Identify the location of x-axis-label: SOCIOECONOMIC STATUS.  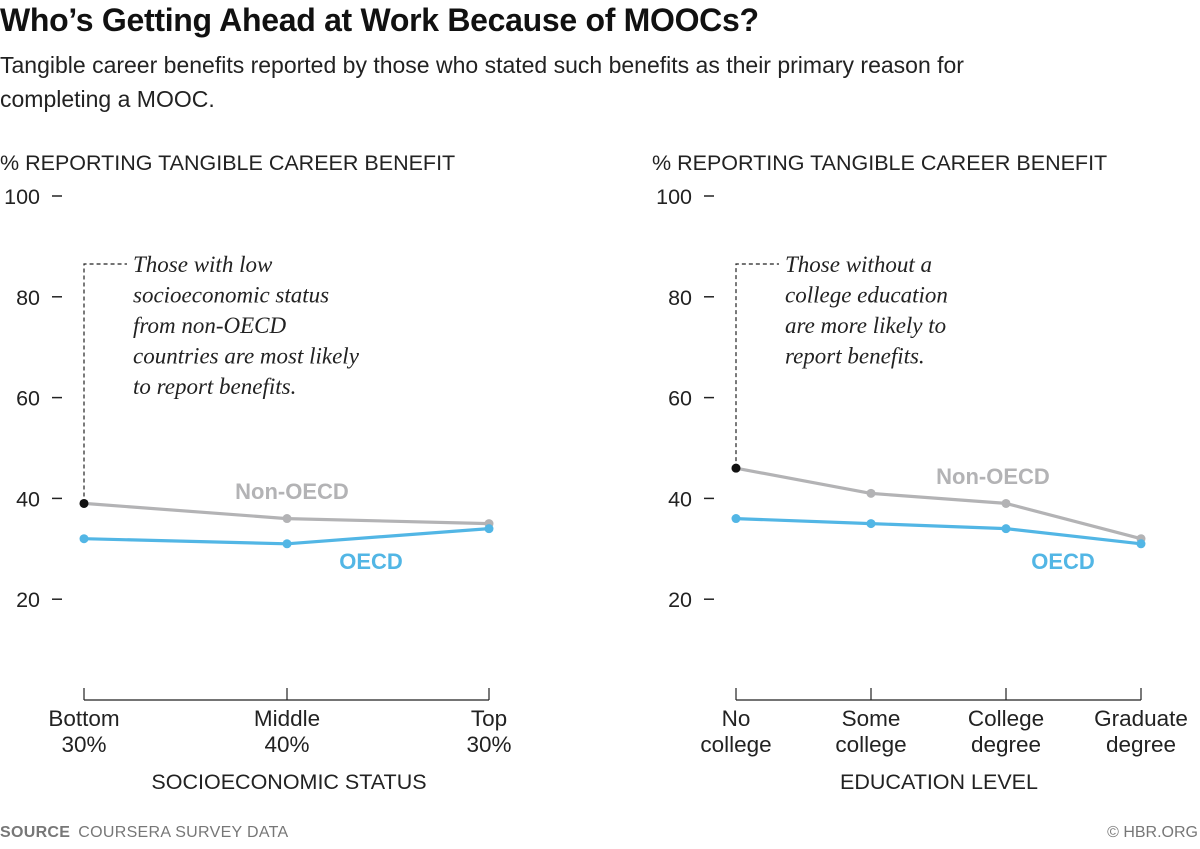
(288, 782).